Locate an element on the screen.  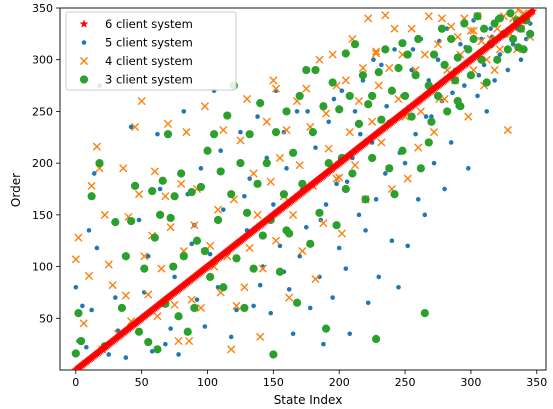
data-point-6-client is located at coordinates (533, 11).